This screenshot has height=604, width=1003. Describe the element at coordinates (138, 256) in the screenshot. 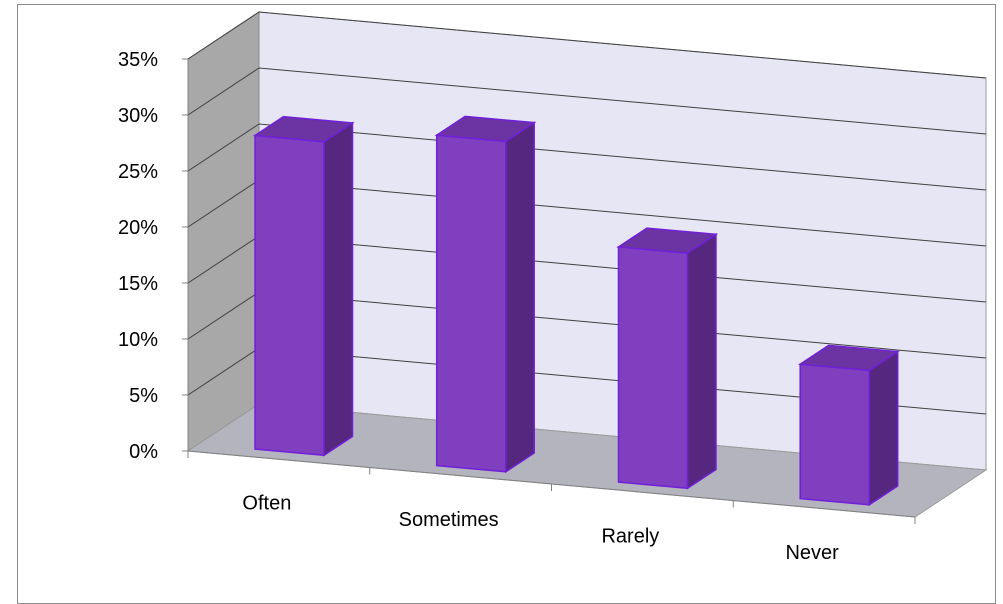

I see `y-axis-tick-labels: 0% 5% 10% 15% 20% 25% 30% 35%` at that location.